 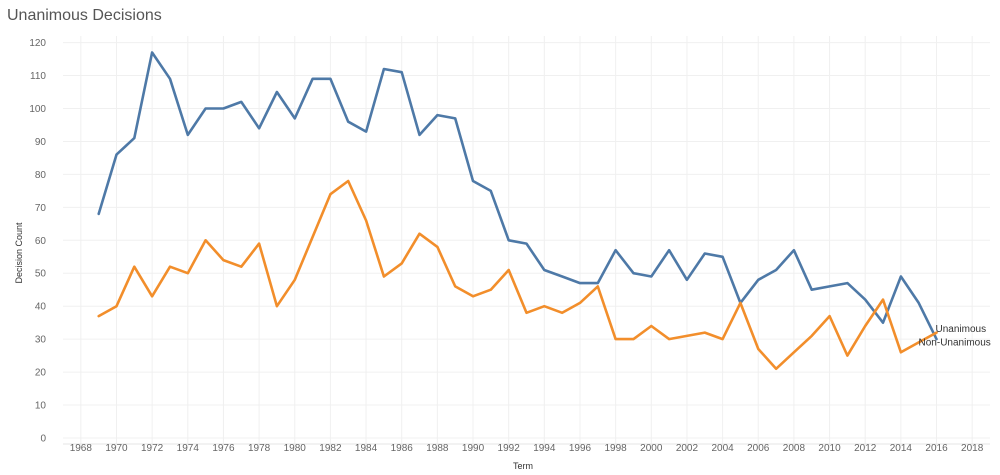 What do you see at coordinates (509, 448) in the screenshot?
I see `x-tick-label: 1992` at bounding box center [509, 448].